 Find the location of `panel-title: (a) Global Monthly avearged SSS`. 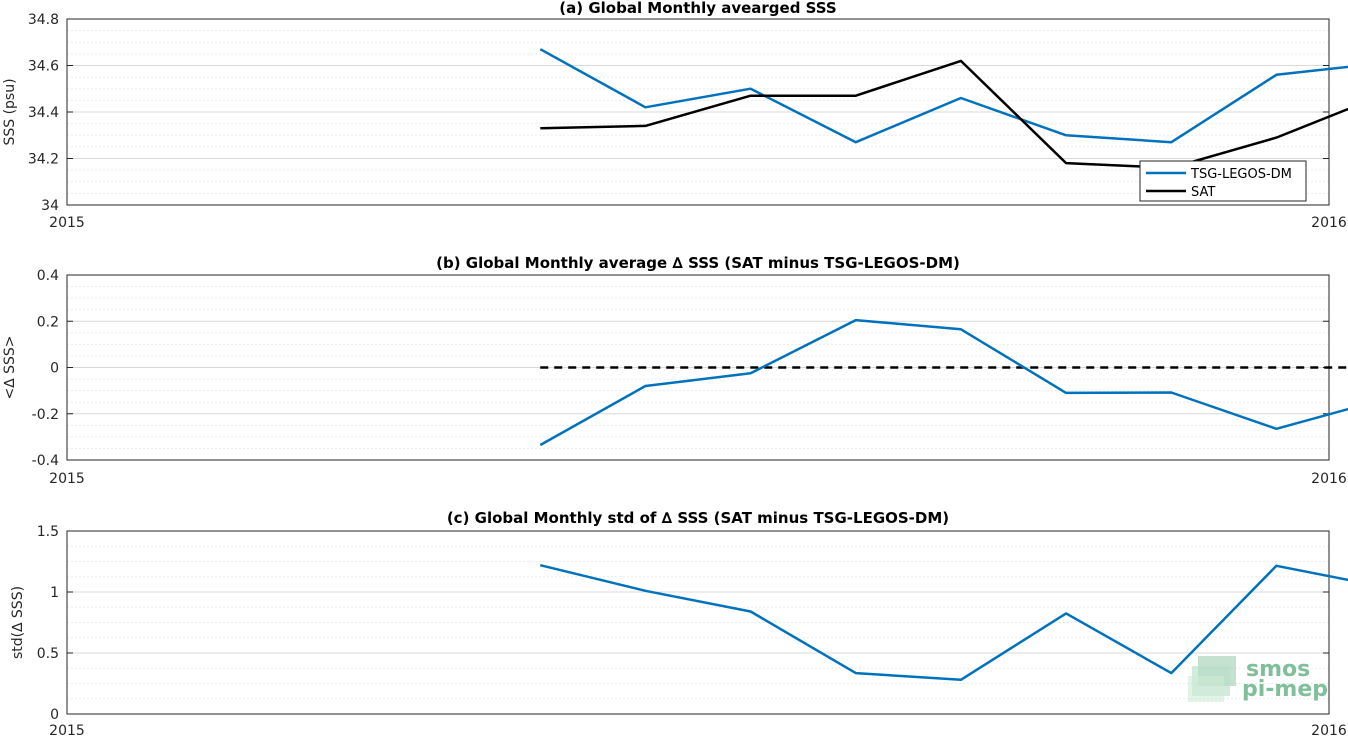

panel-title: (a) Global Monthly avearged SSS is located at coordinates (697, 8).